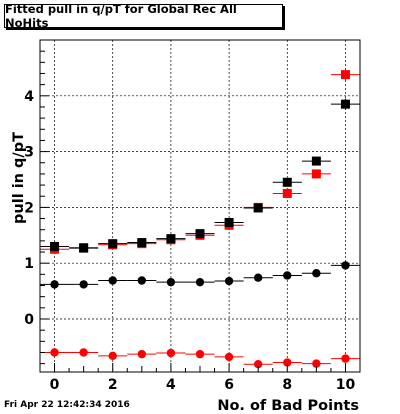 The image size is (400, 414). I want to click on x-tick-label: 0, so click(55, 385).